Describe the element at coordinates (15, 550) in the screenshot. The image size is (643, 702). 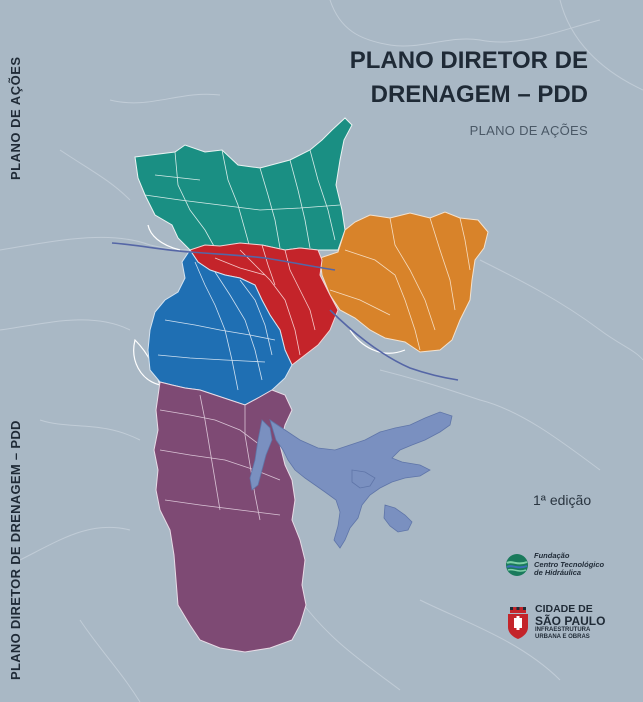
I see `spine-bottom-label: PLANO DIRETOR DE DRENAGEM – PDD` at that location.